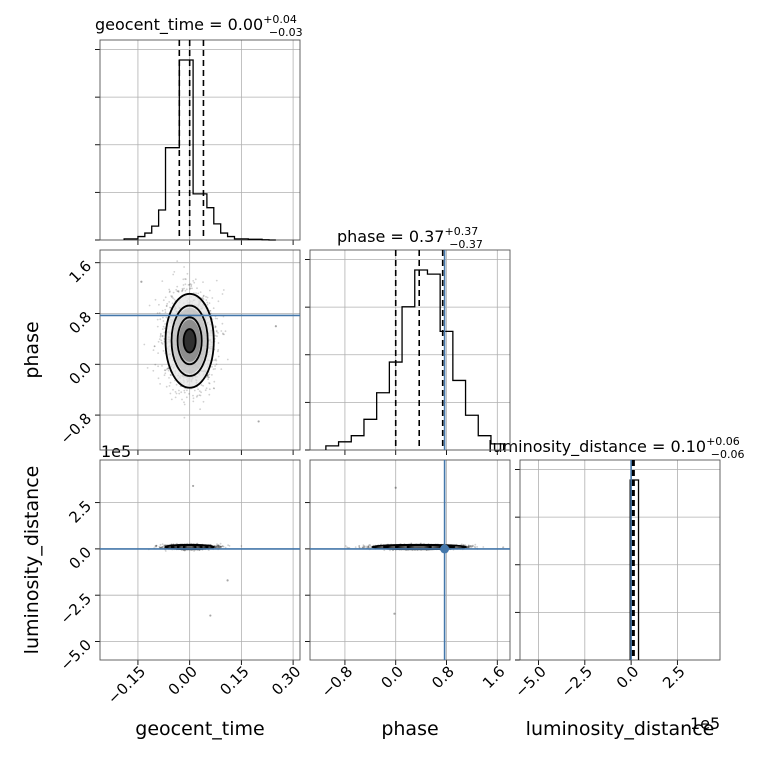 The image size is (760, 760). What do you see at coordinates (530, 681) in the screenshot?
I see `tick-label-luminosity_distance: −5.0` at bounding box center [530, 681].